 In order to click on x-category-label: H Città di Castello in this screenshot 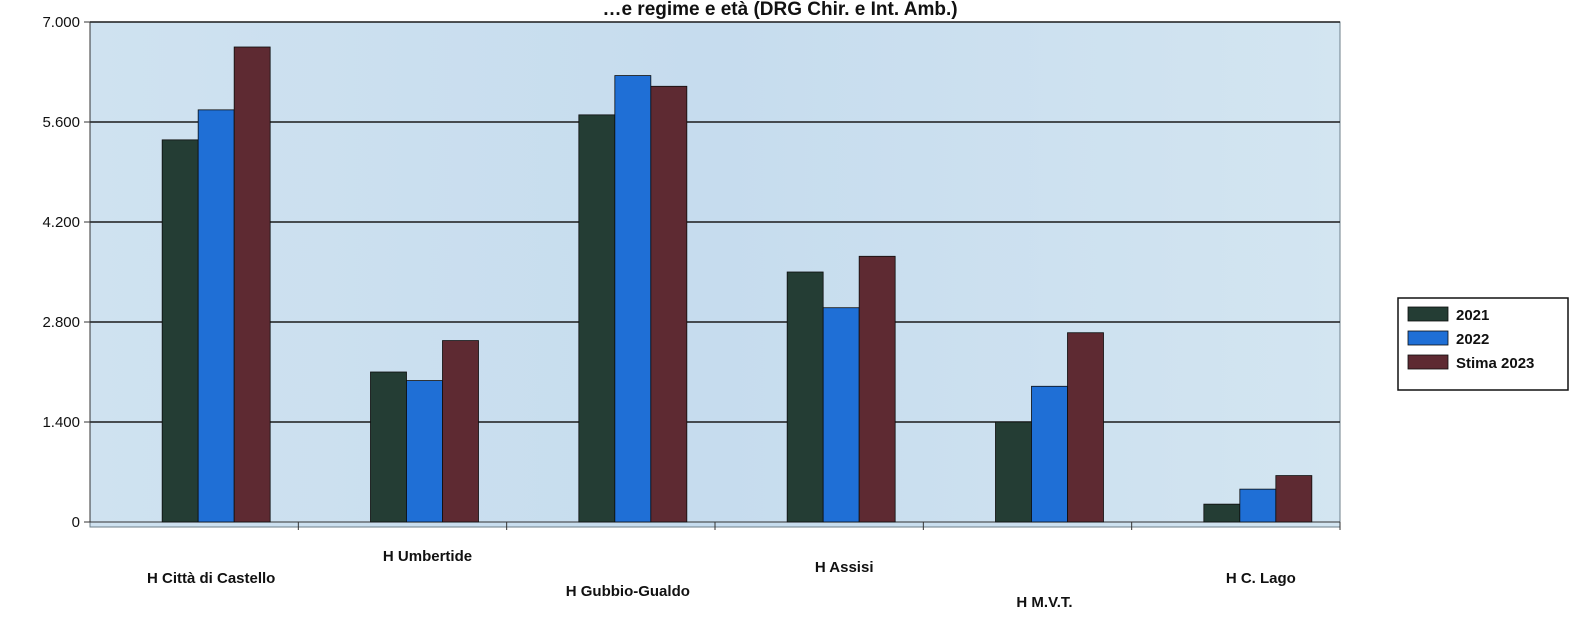, I will do `click(211, 578)`.